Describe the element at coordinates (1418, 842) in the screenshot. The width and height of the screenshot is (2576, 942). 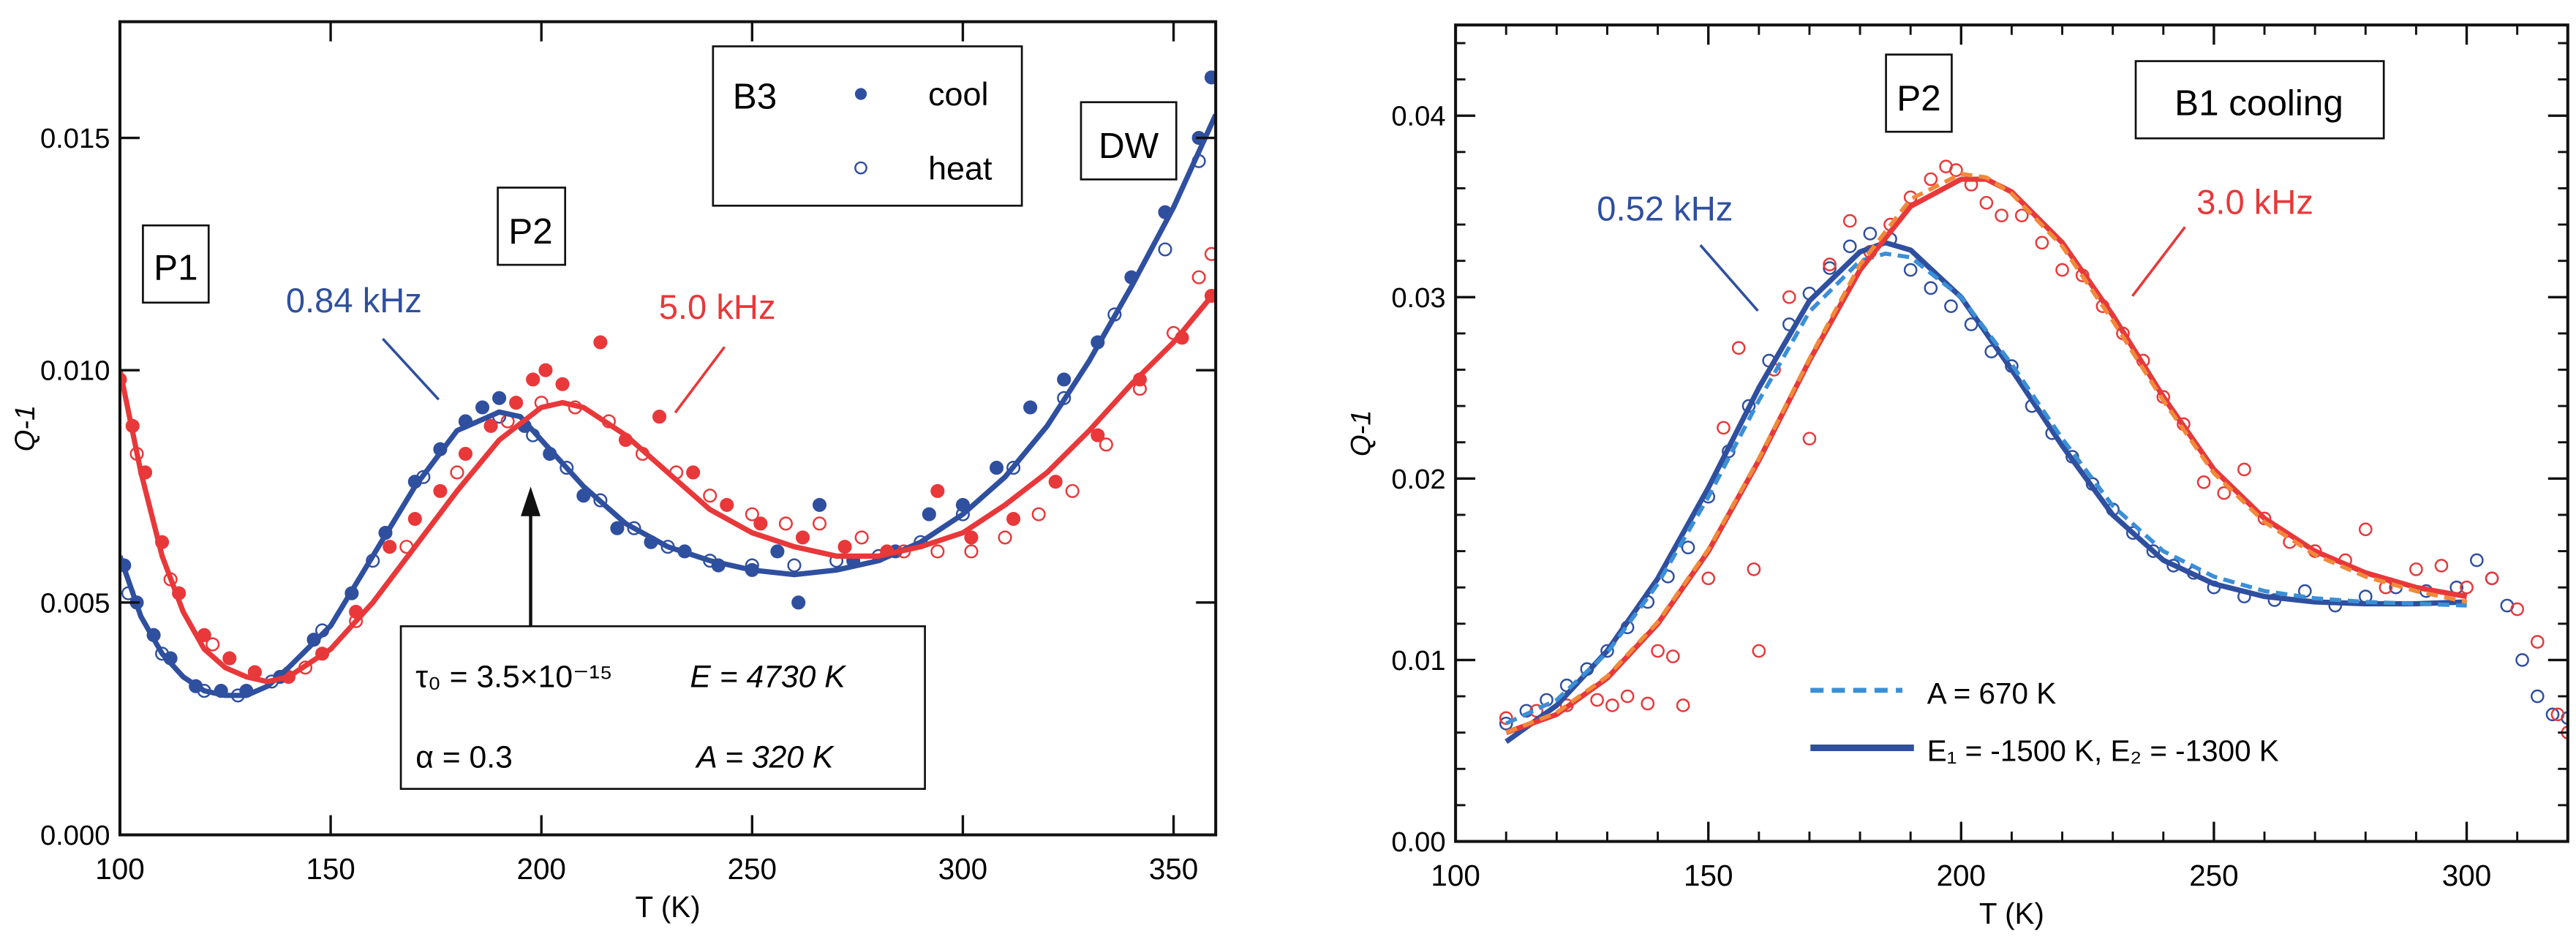
I see `y-tick-label: 0.00` at that location.